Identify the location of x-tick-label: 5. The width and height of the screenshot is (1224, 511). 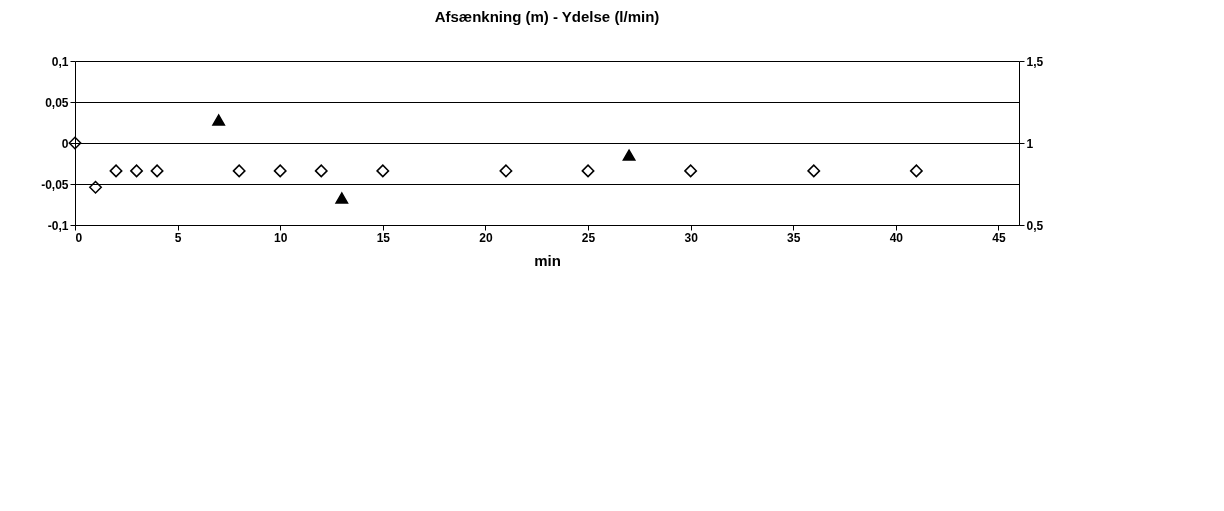
(178, 237).